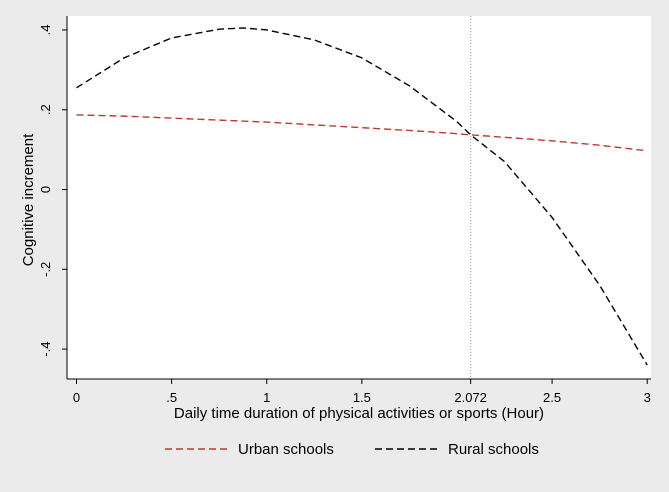 Image resolution: width=669 pixels, height=492 pixels. Describe the element at coordinates (352, 449) in the screenshot. I see `legend: Urban schools Rural schools` at that location.